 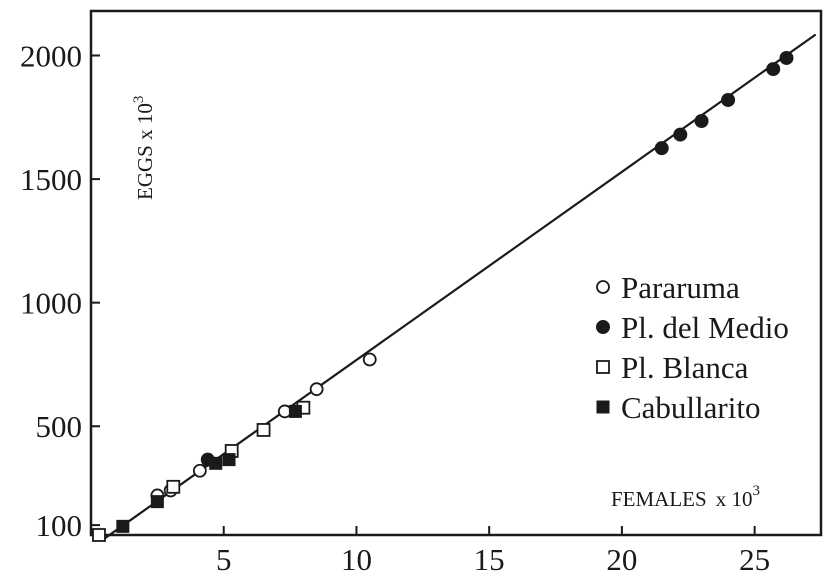 I want to click on x-axis-title: FEMALES x 103, so click(x=685, y=497).